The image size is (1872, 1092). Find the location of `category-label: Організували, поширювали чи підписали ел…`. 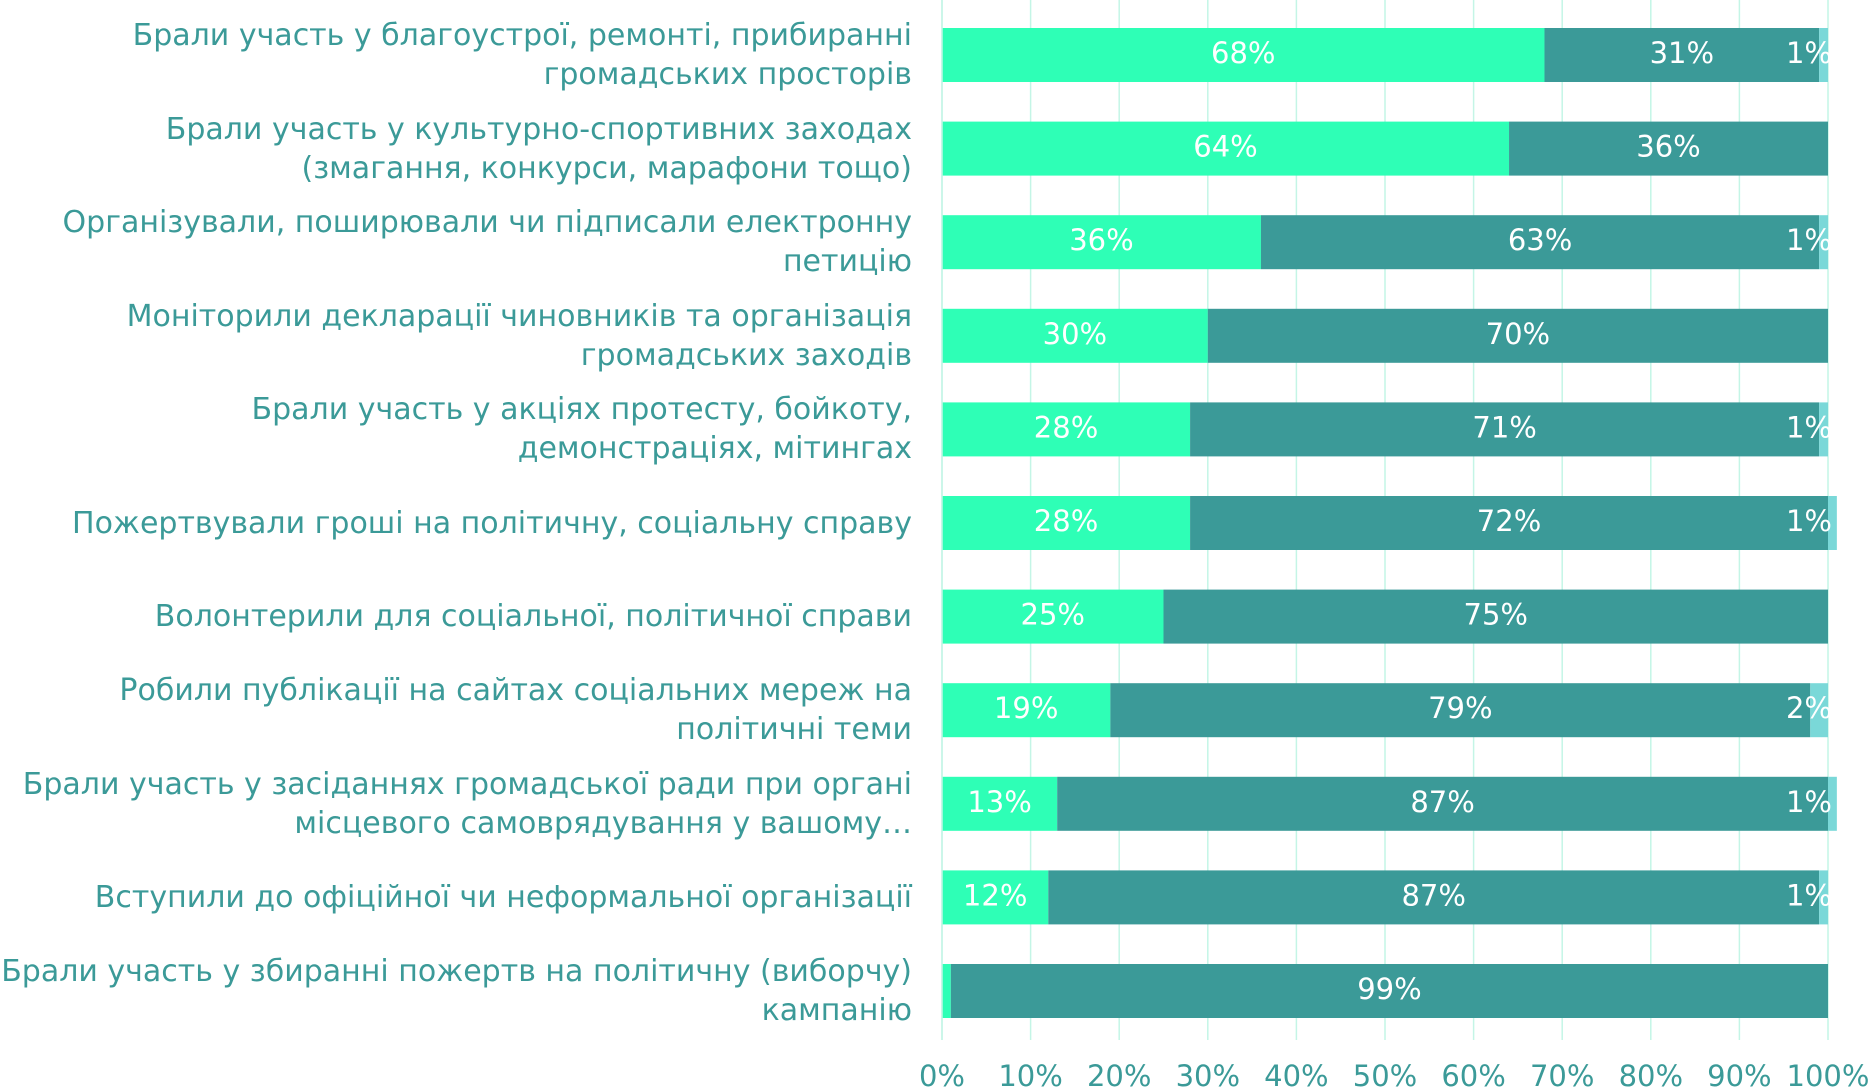

category-label: Організували, поширювали чи підписали ел… is located at coordinates (487, 242).